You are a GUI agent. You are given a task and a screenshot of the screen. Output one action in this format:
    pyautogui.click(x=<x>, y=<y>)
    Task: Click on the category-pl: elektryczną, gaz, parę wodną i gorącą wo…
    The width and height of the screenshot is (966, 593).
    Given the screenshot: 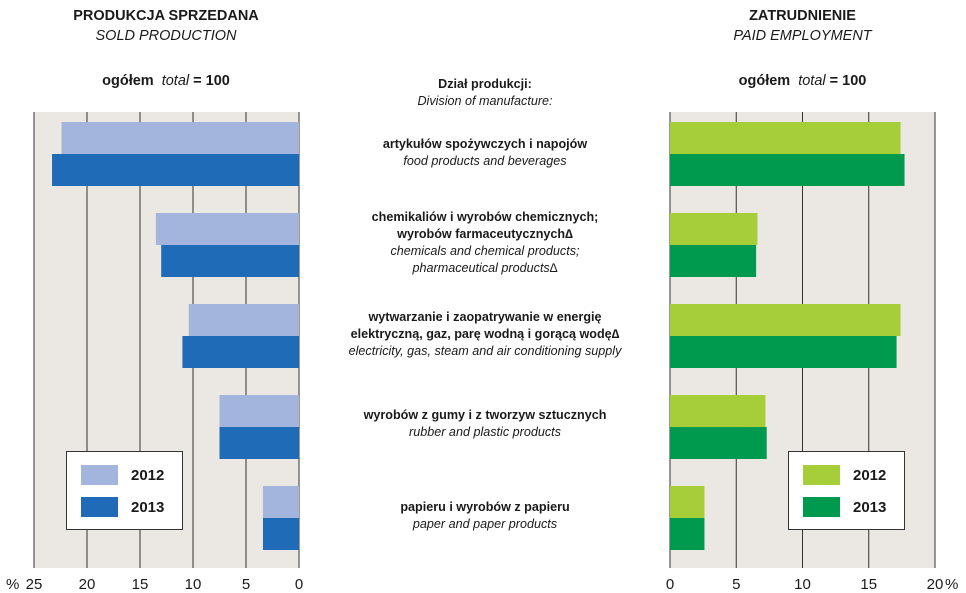 What is the action you would take?
    pyautogui.click(x=485, y=334)
    